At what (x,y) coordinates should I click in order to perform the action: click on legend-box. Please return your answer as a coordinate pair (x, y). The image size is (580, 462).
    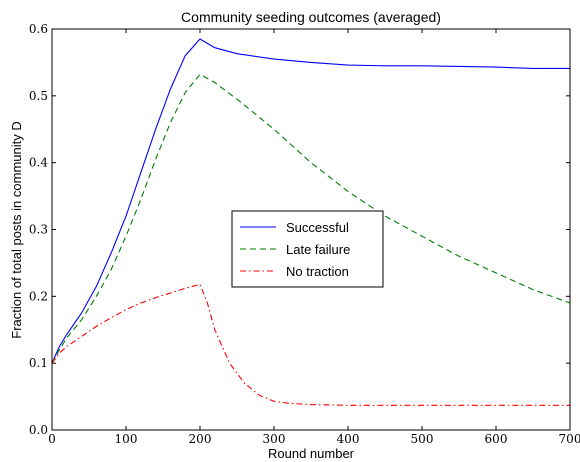
    Looking at the image, I should click on (307, 249).